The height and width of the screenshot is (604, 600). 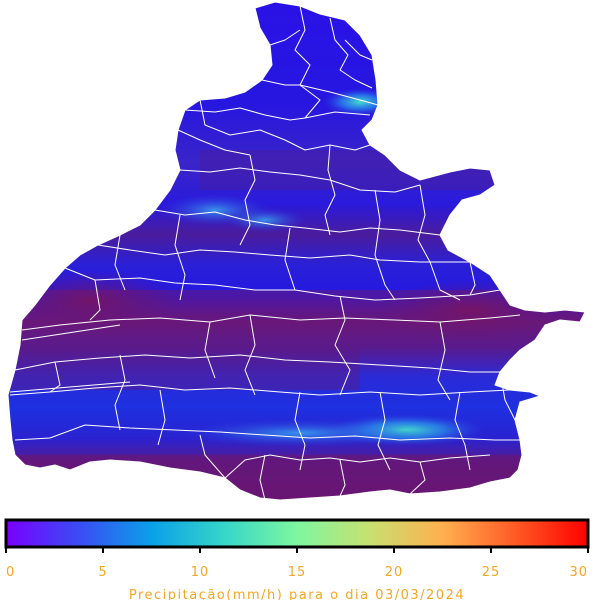 What do you see at coordinates (297, 572) in the screenshot?
I see `colorbar-tick-label: 15` at bounding box center [297, 572].